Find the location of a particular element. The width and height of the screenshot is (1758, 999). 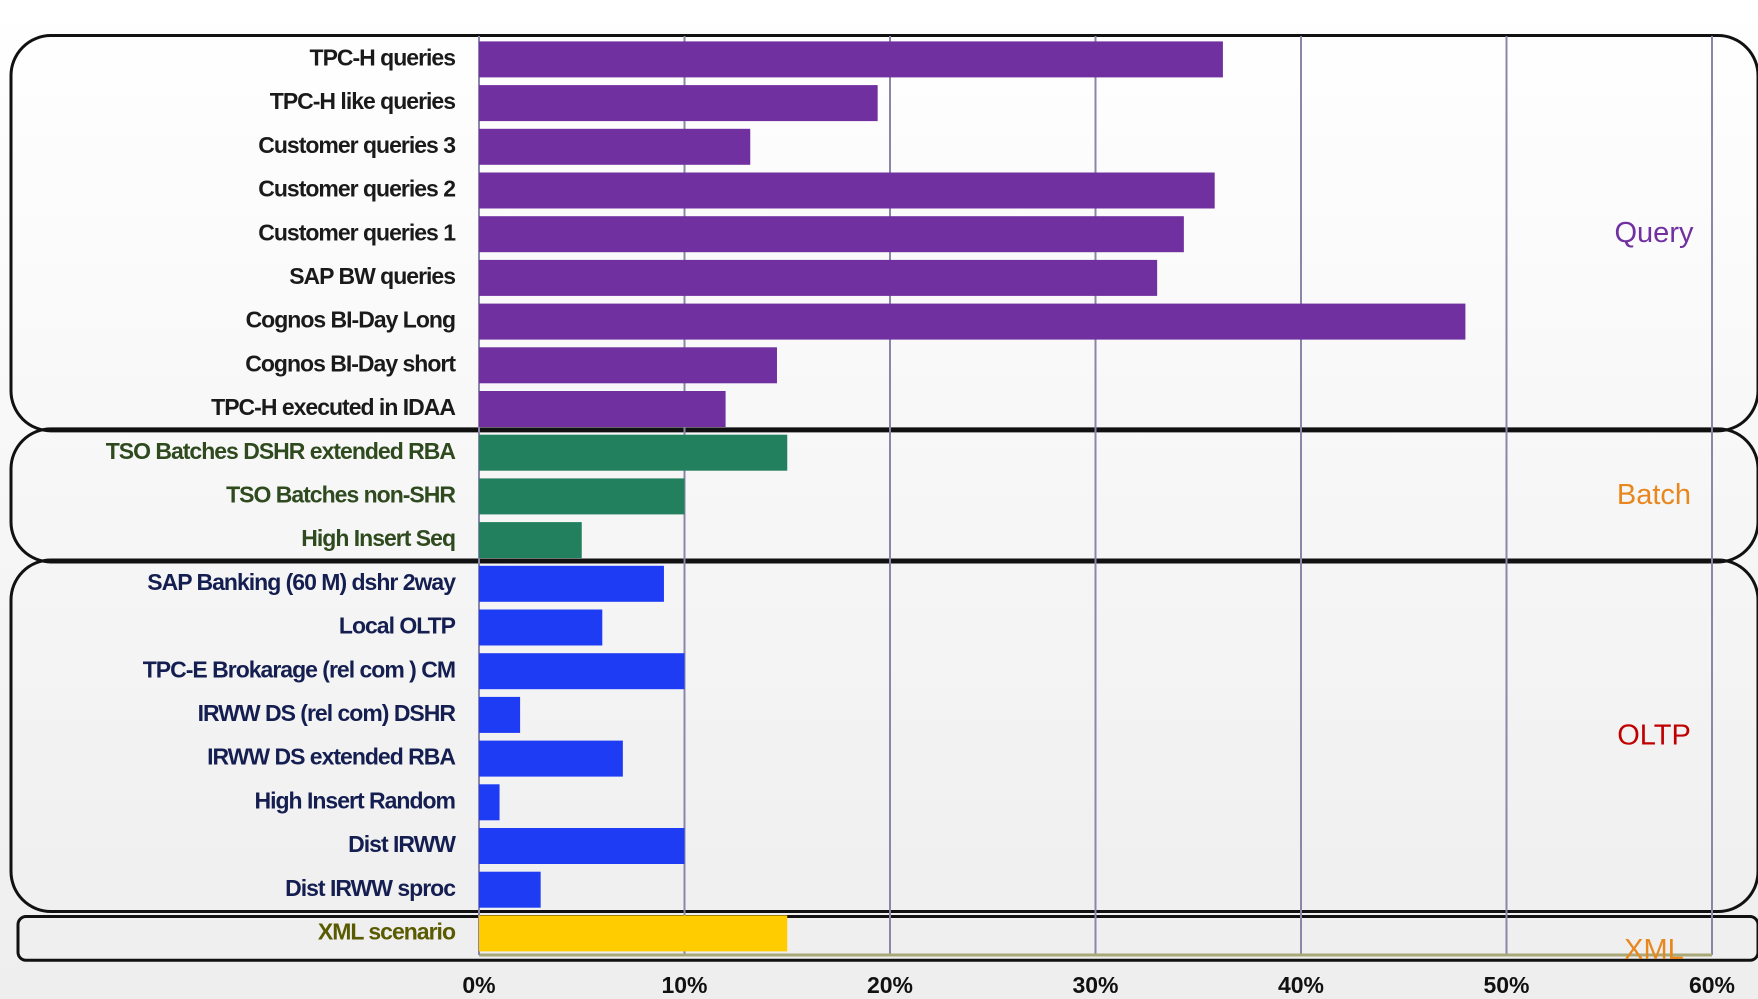

category-label: High Insert Random is located at coordinates (354, 800).